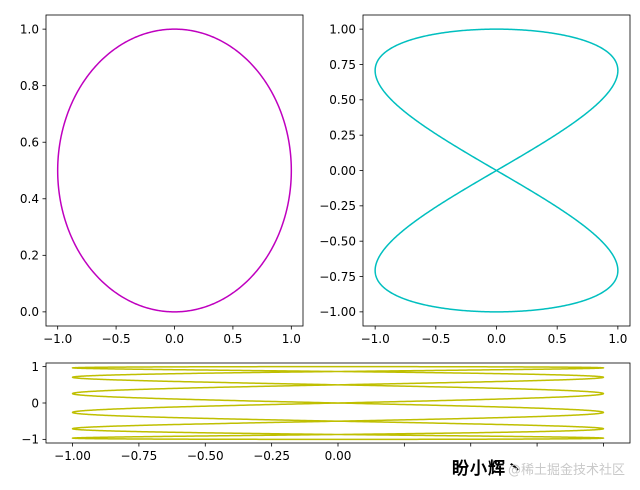 Image resolution: width=640 pixels, height=490 pixels. What do you see at coordinates (57, 339) in the screenshot?
I see `top-left-x-tick-label: −1.0` at bounding box center [57, 339].